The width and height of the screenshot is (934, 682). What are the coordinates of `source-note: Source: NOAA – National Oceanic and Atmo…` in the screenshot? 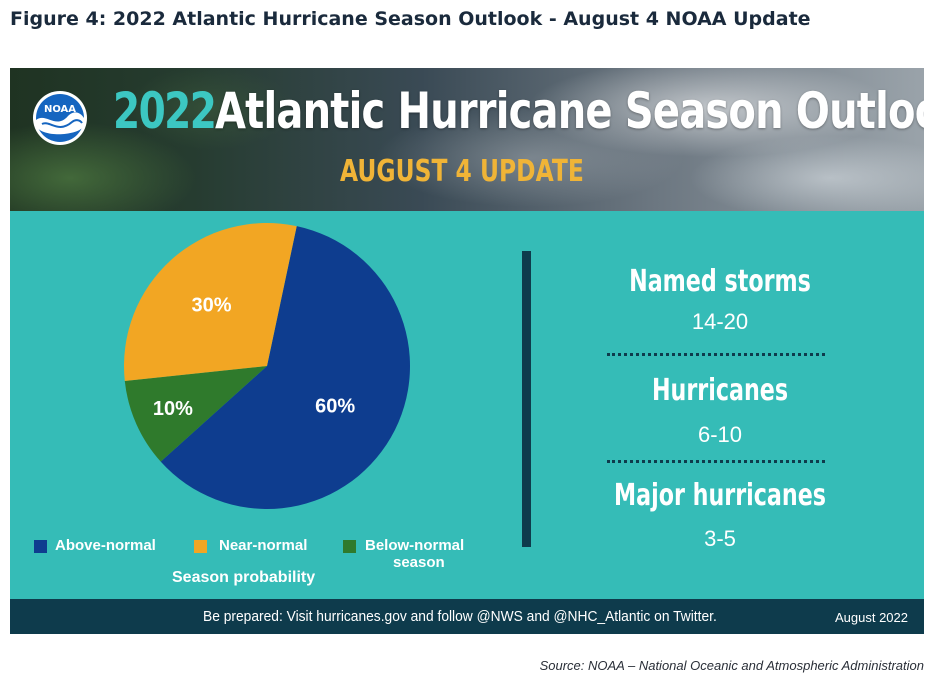 It's located at (731, 665).